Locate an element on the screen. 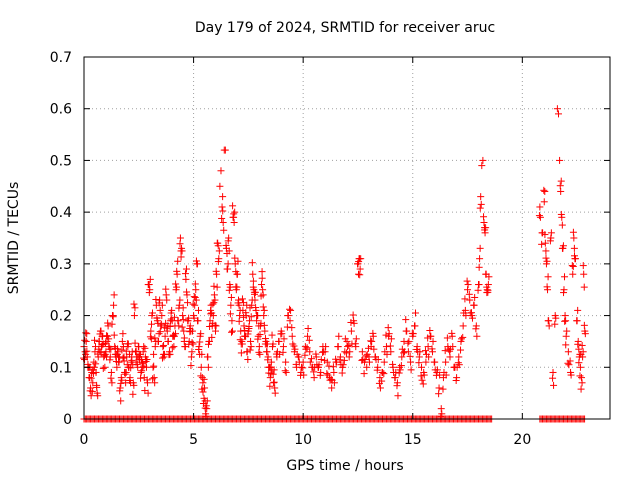  y-tick-label: 0.1 is located at coordinates (61, 368).